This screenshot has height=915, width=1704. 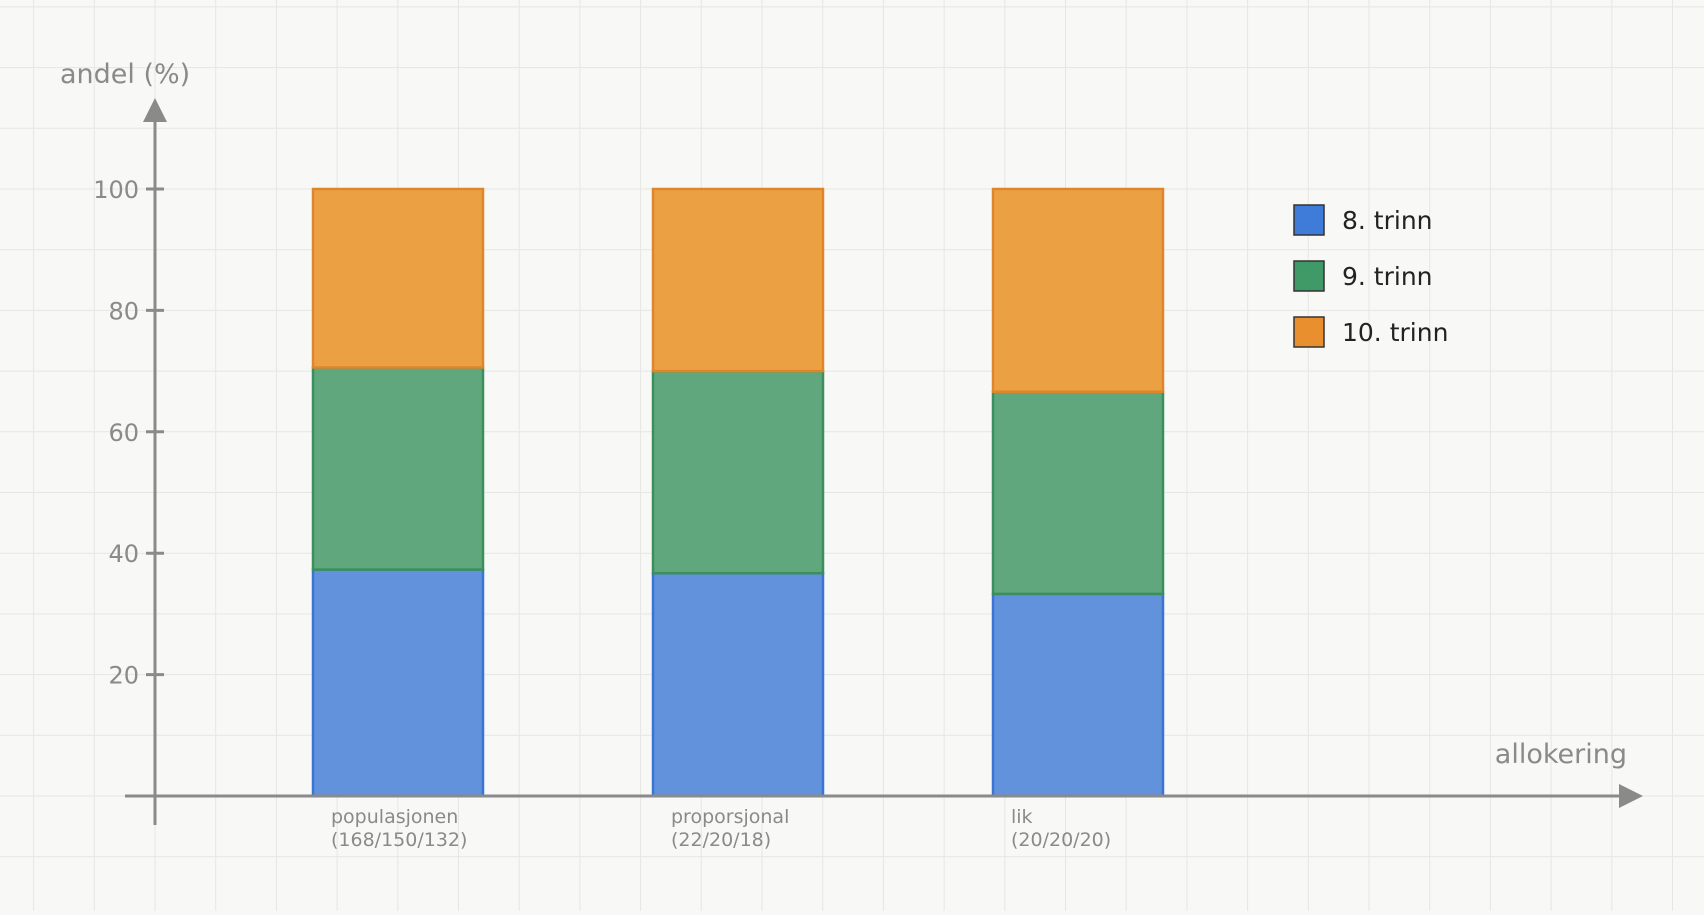 I want to click on y-ticks: 20 40 60 80 100, so click(x=128, y=433).